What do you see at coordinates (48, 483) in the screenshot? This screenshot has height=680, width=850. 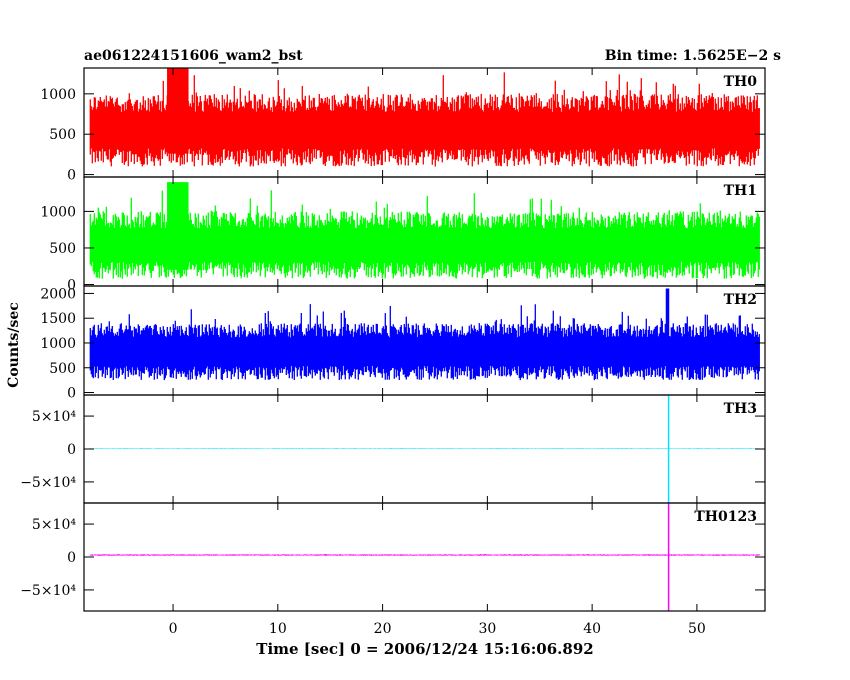 I see `ytick-label-th3-2: −5×10⁴` at bounding box center [48, 483].